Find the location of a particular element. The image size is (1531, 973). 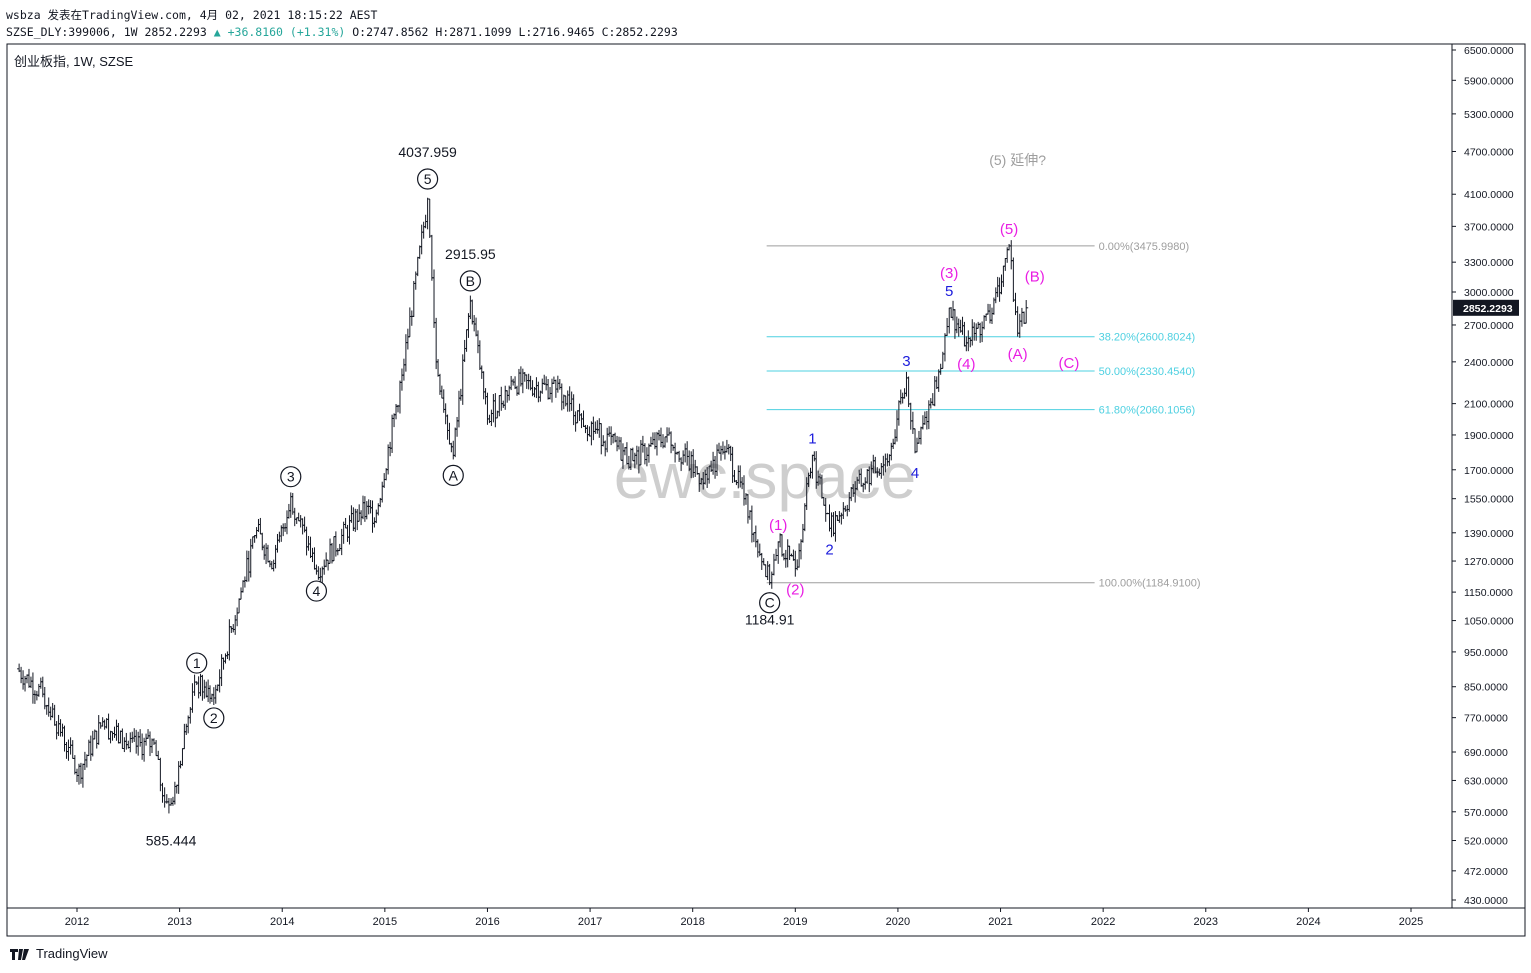

wave-label: (A) is located at coordinates (1018, 354).